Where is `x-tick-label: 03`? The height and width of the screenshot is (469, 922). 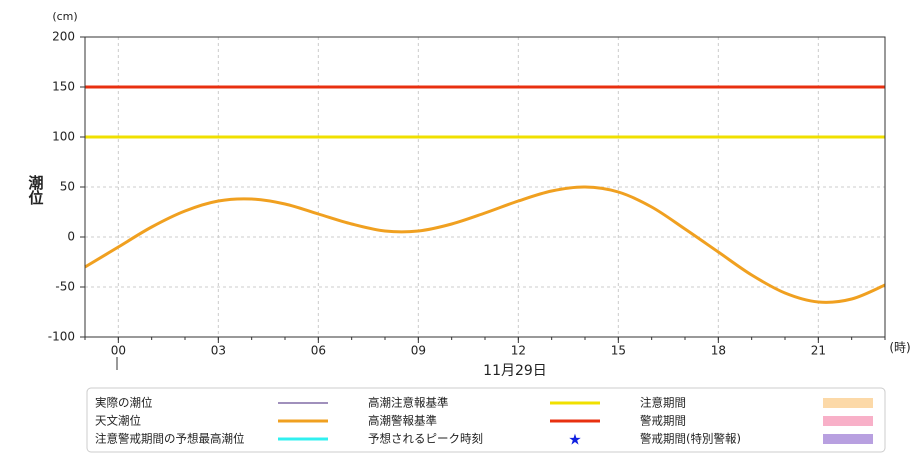
x-tick-label: 03 is located at coordinates (218, 351).